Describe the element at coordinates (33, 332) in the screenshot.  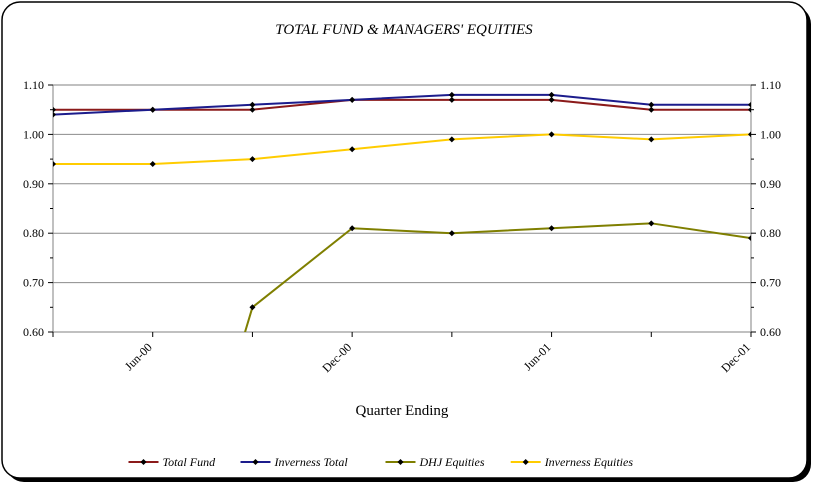
I see `y-tick-label-left: 0.60` at that location.